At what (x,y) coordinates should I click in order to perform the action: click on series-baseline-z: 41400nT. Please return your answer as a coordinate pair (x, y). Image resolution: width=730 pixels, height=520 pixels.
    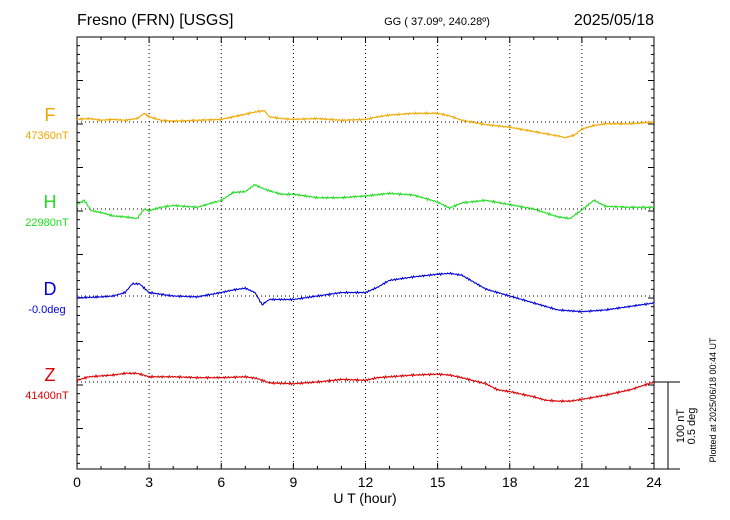
    Looking at the image, I should click on (47, 396).